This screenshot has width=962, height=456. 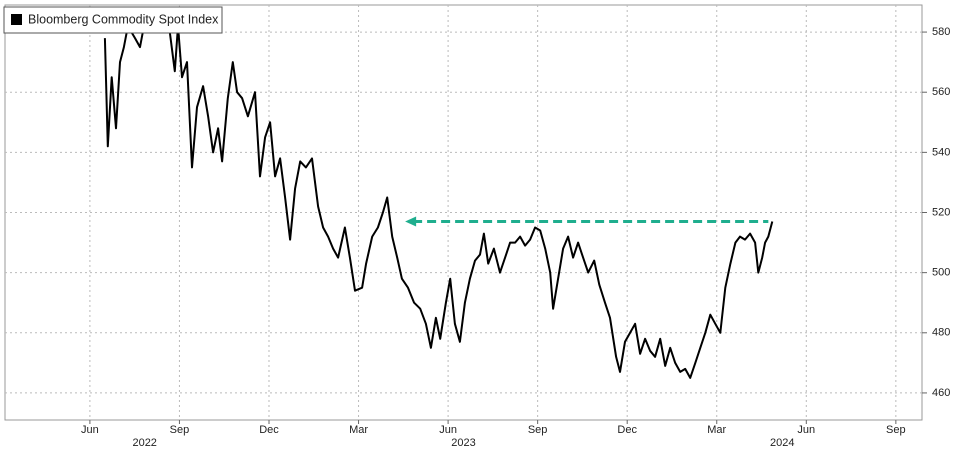 What do you see at coordinates (941, 152) in the screenshot?
I see `y-tick-label: 540` at bounding box center [941, 152].